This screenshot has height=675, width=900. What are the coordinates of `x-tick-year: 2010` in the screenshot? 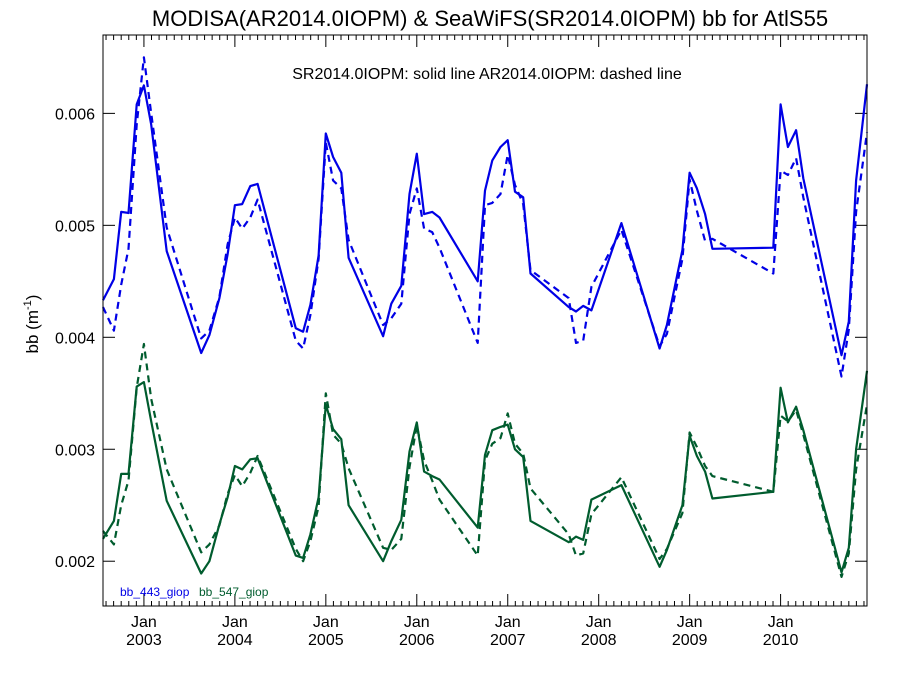 It's located at (781, 640).